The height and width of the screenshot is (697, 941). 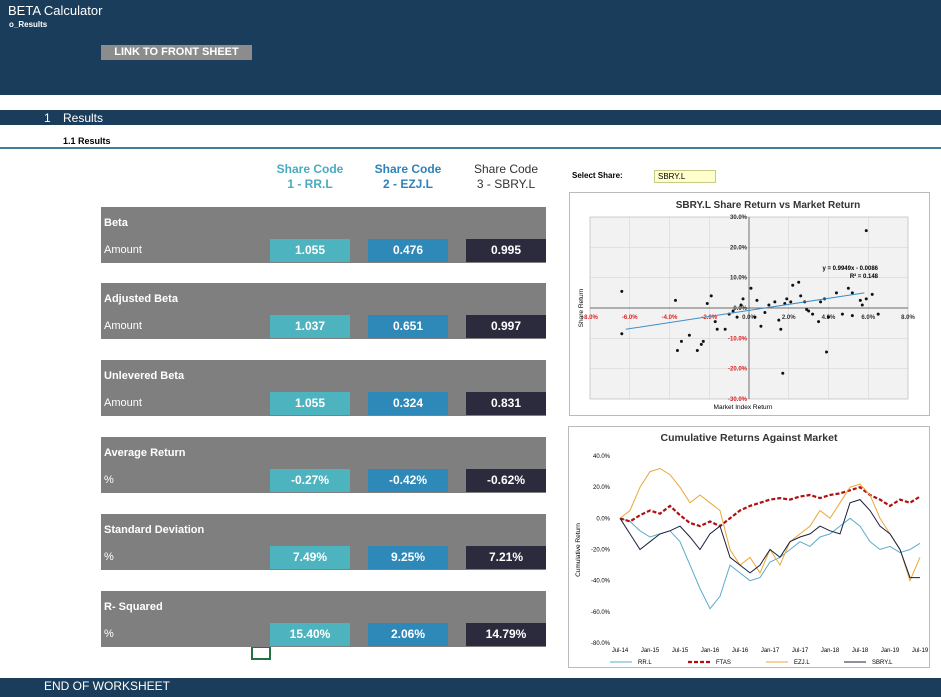 I want to click on x-tick-label: Jul-15, so click(x=680, y=651).